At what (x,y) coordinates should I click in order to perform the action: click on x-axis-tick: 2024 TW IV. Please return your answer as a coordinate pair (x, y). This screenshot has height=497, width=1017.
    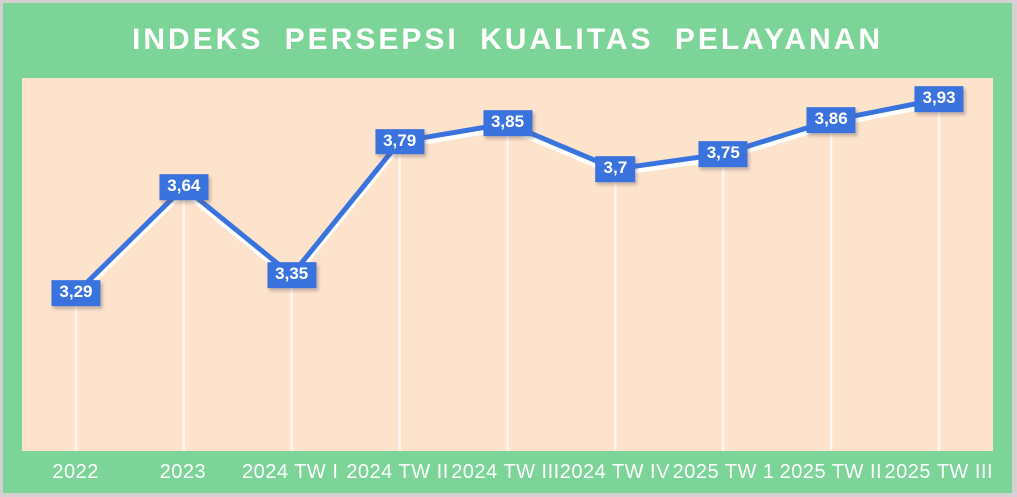
    Looking at the image, I should click on (615, 472).